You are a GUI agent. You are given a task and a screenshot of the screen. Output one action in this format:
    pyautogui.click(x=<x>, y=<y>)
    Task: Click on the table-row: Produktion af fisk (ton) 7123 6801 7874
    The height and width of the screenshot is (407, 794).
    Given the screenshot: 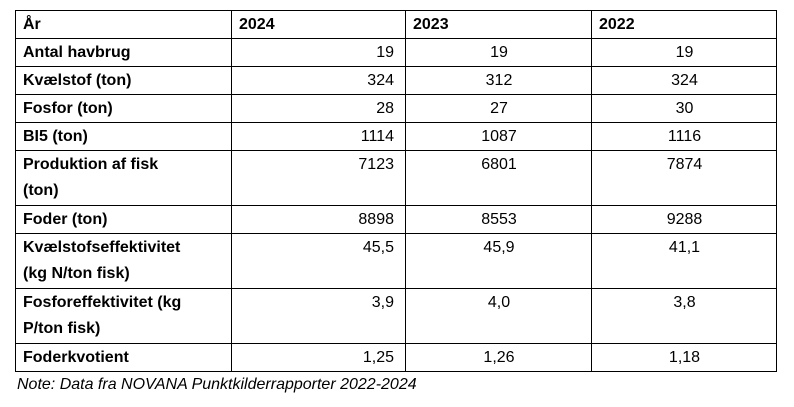 What is the action you would take?
    pyautogui.click(x=396, y=178)
    